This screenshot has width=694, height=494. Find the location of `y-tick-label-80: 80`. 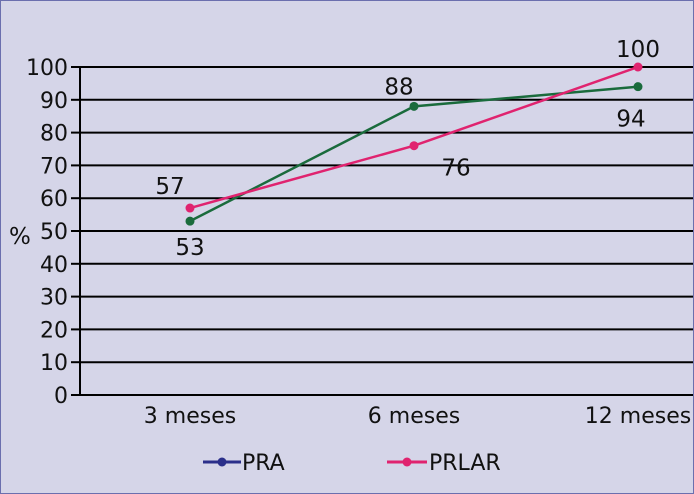

y-tick-label-80: 80 is located at coordinates (54, 134).